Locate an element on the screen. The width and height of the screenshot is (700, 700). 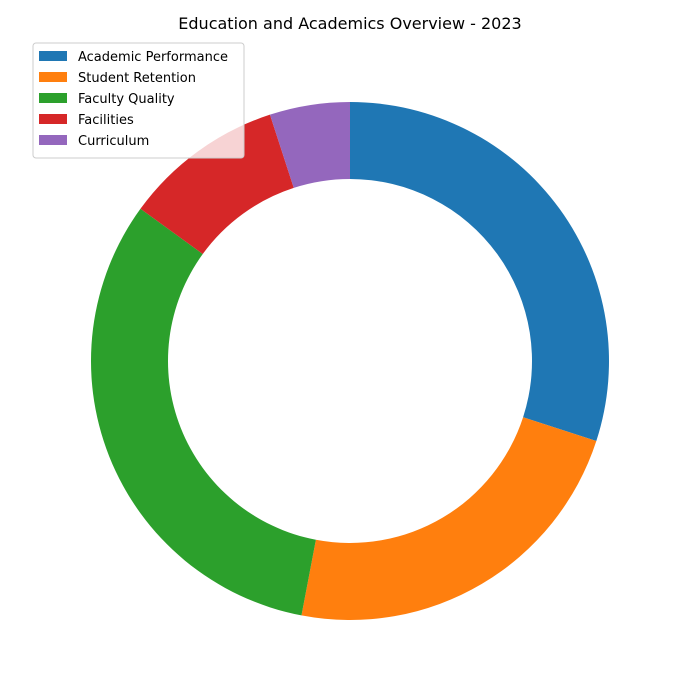
legend-label: Academic Performance is located at coordinates (153, 57).